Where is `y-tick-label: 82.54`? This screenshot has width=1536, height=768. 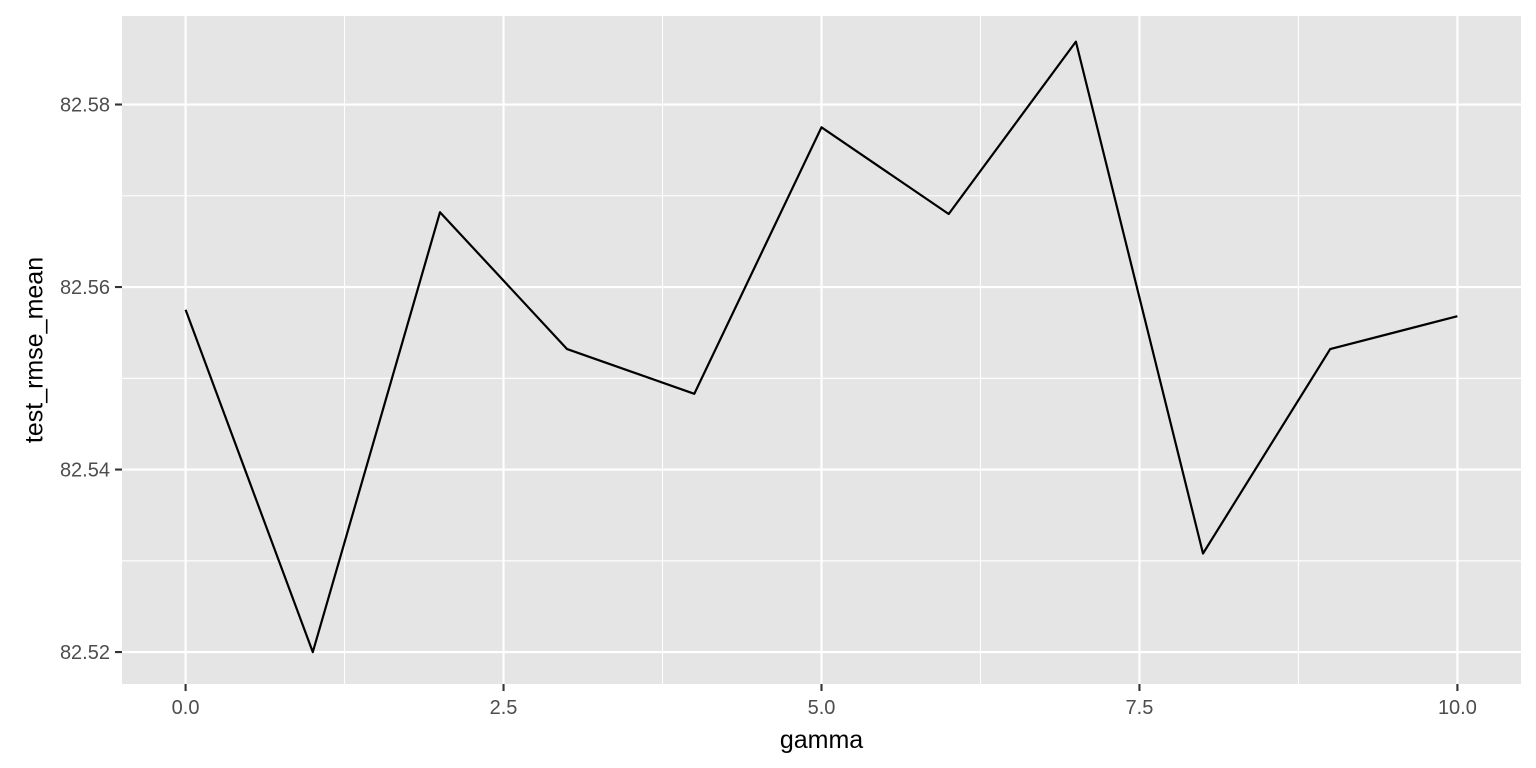
y-tick-label: 82.54 is located at coordinates (85, 471).